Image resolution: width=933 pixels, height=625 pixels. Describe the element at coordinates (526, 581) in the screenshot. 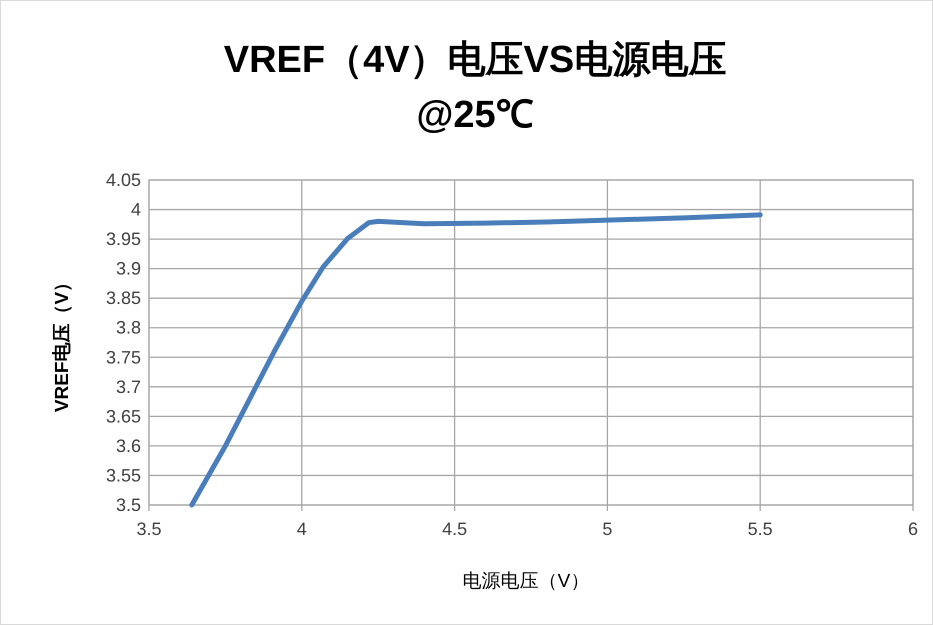

I see `x-axis-title: 电源电压（V）` at that location.